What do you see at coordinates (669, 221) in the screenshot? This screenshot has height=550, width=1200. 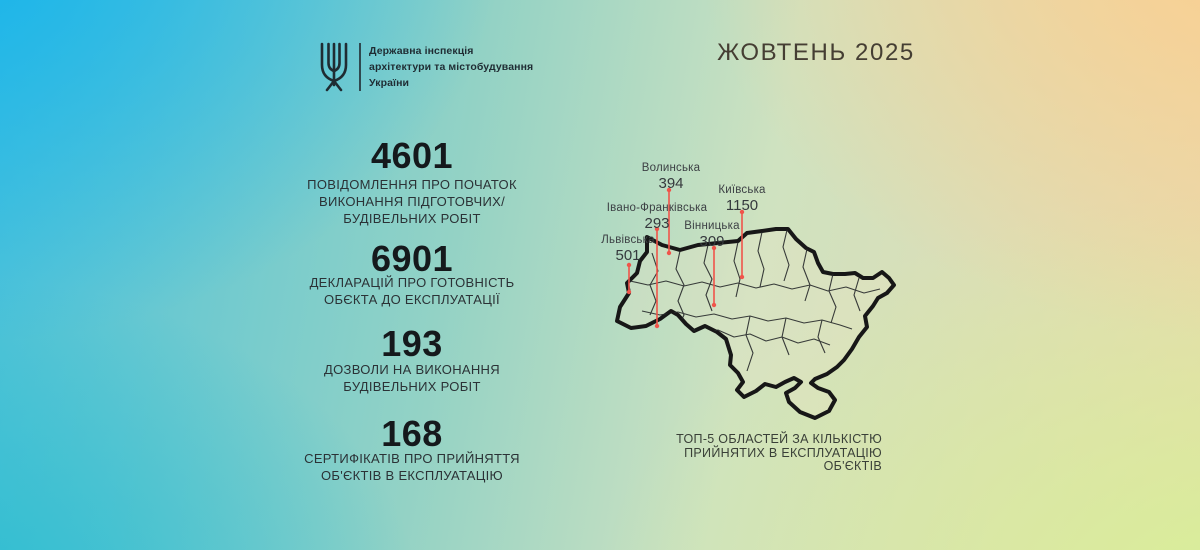 I see `marker-volynska` at bounding box center [669, 221].